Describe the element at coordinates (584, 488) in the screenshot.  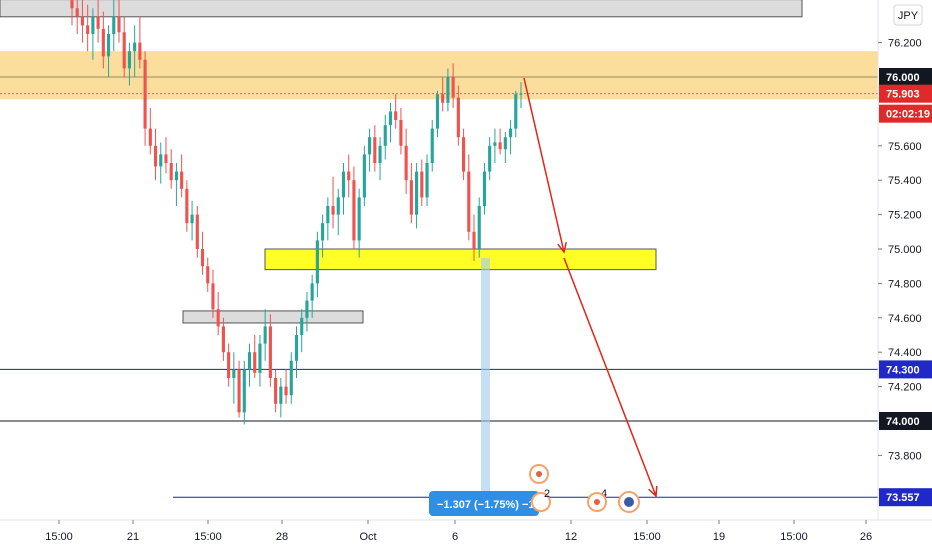
I see `event-markers: 2 4` at that location.